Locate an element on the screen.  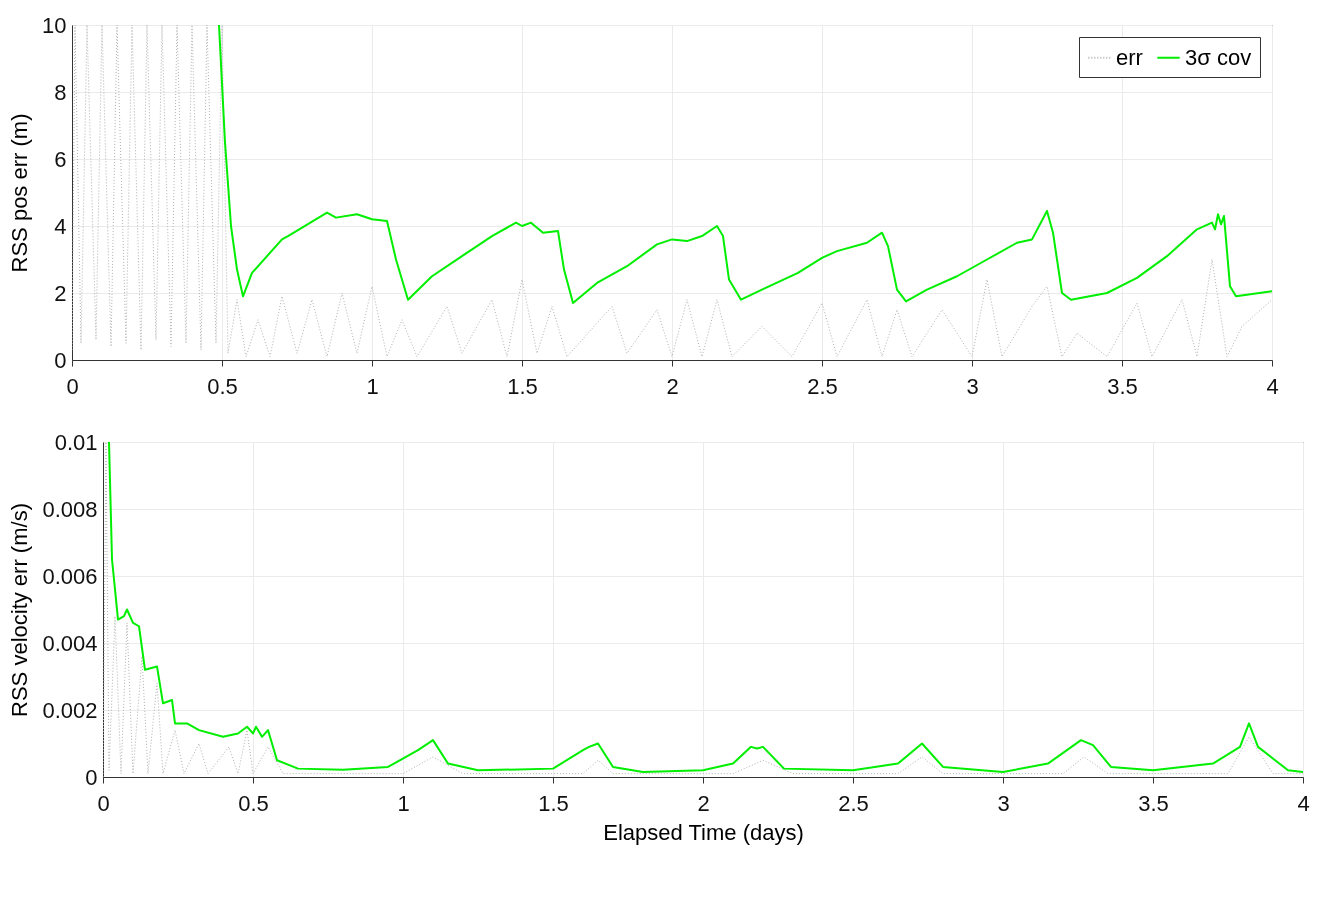
y-tick-label: 6 is located at coordinates (60, 159).